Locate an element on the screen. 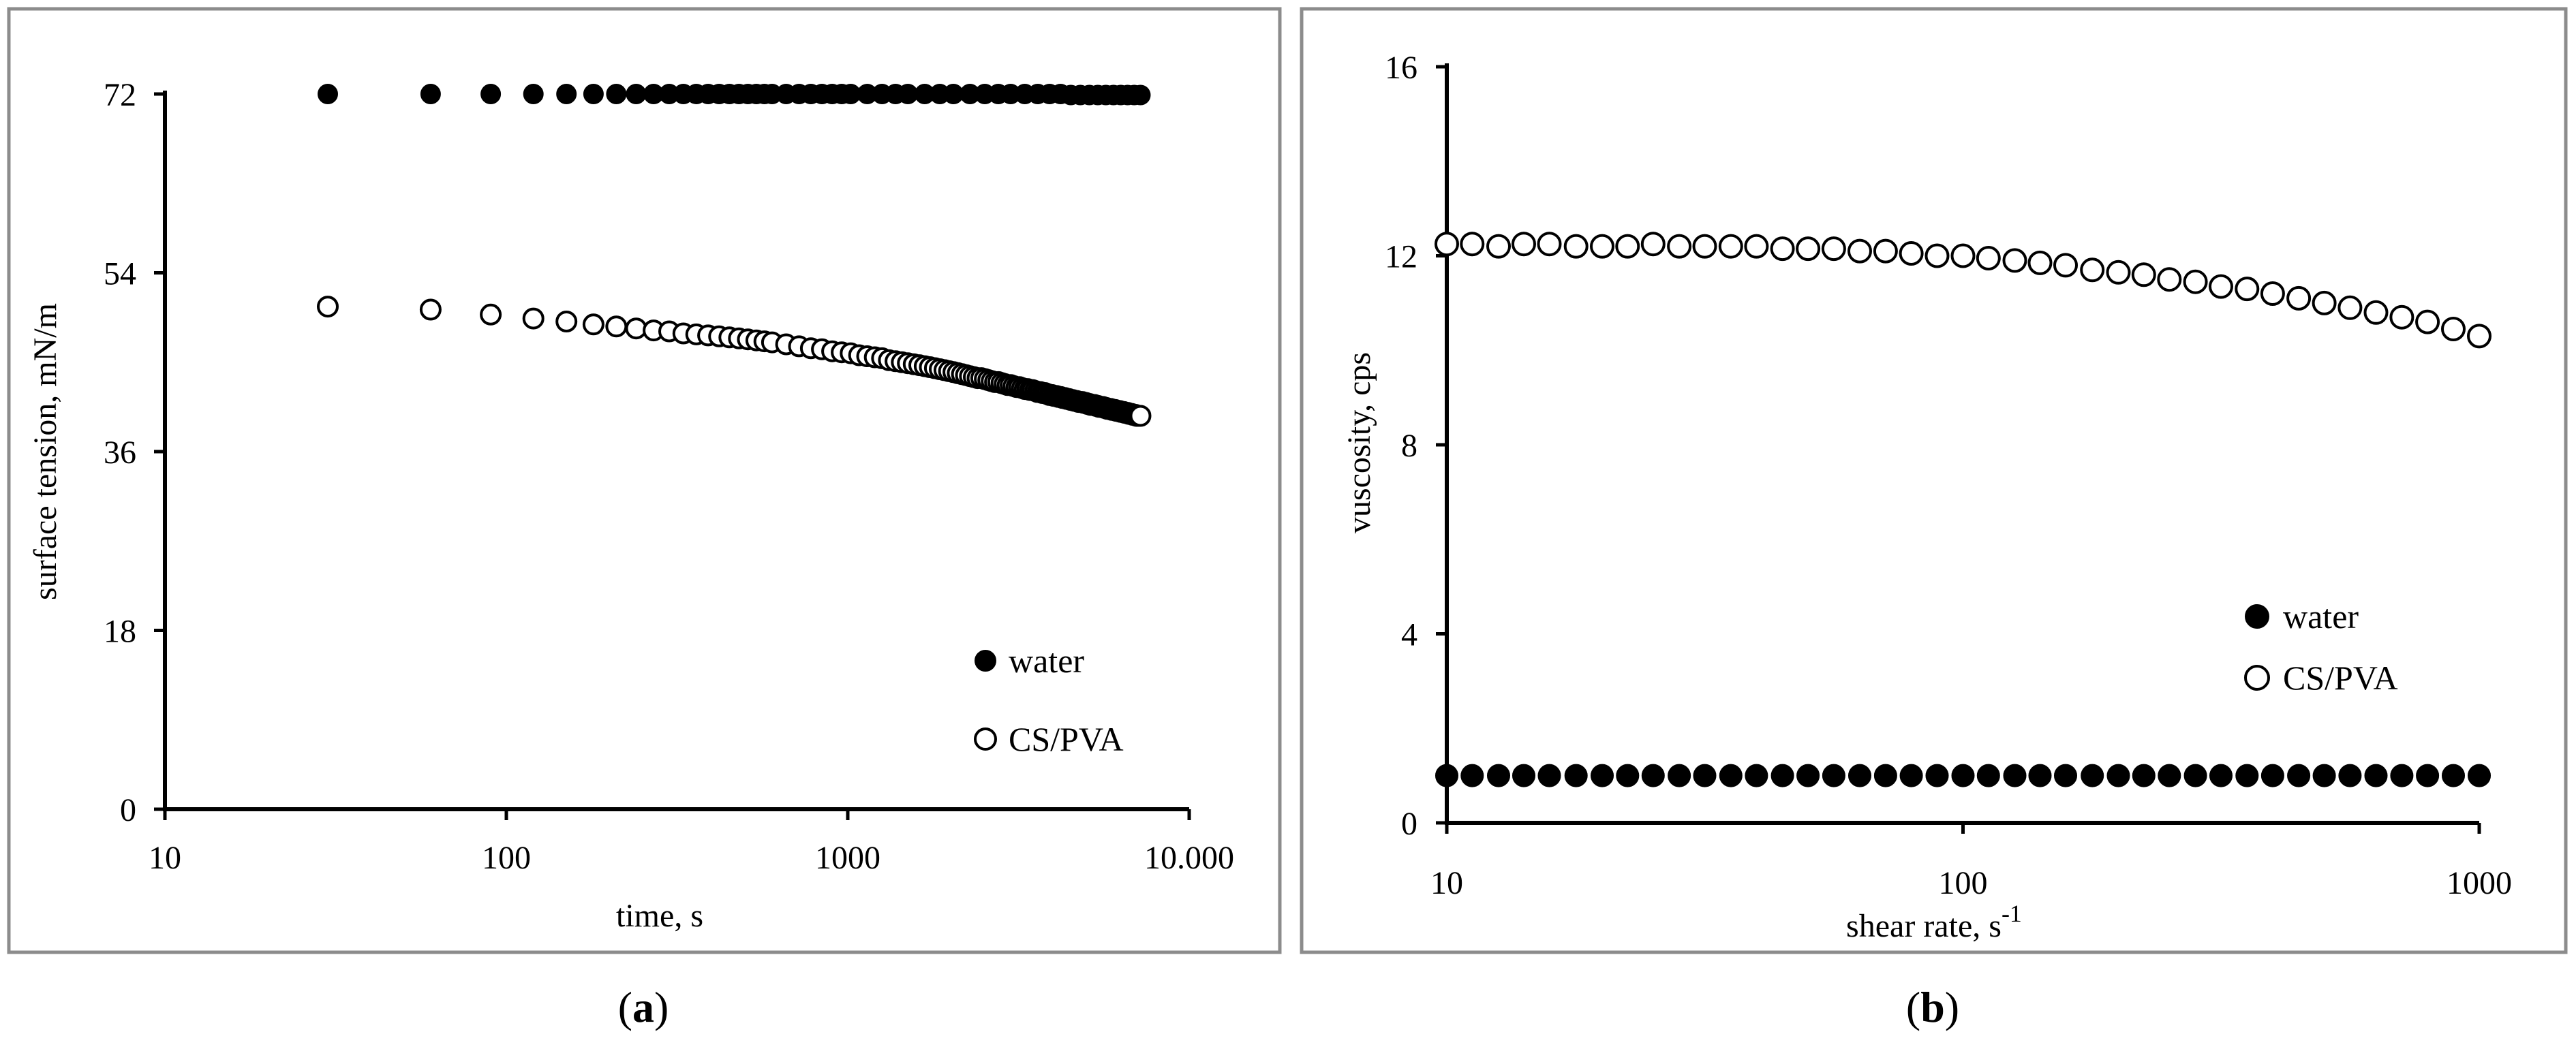  chart-b-y-tick-label: 0 is located at coordinates (1409, 824).